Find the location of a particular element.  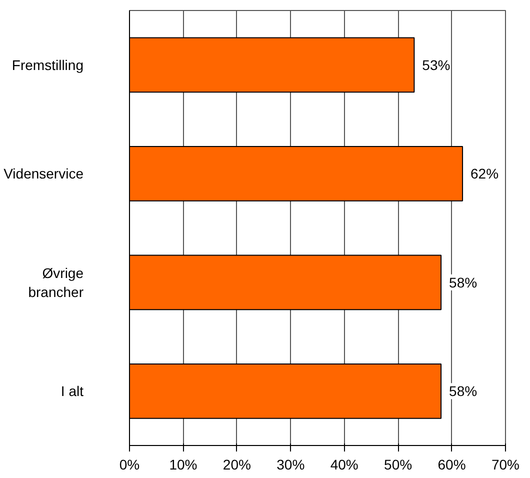

y-tick-label: Videnservice is located at coordinates (44, 174).